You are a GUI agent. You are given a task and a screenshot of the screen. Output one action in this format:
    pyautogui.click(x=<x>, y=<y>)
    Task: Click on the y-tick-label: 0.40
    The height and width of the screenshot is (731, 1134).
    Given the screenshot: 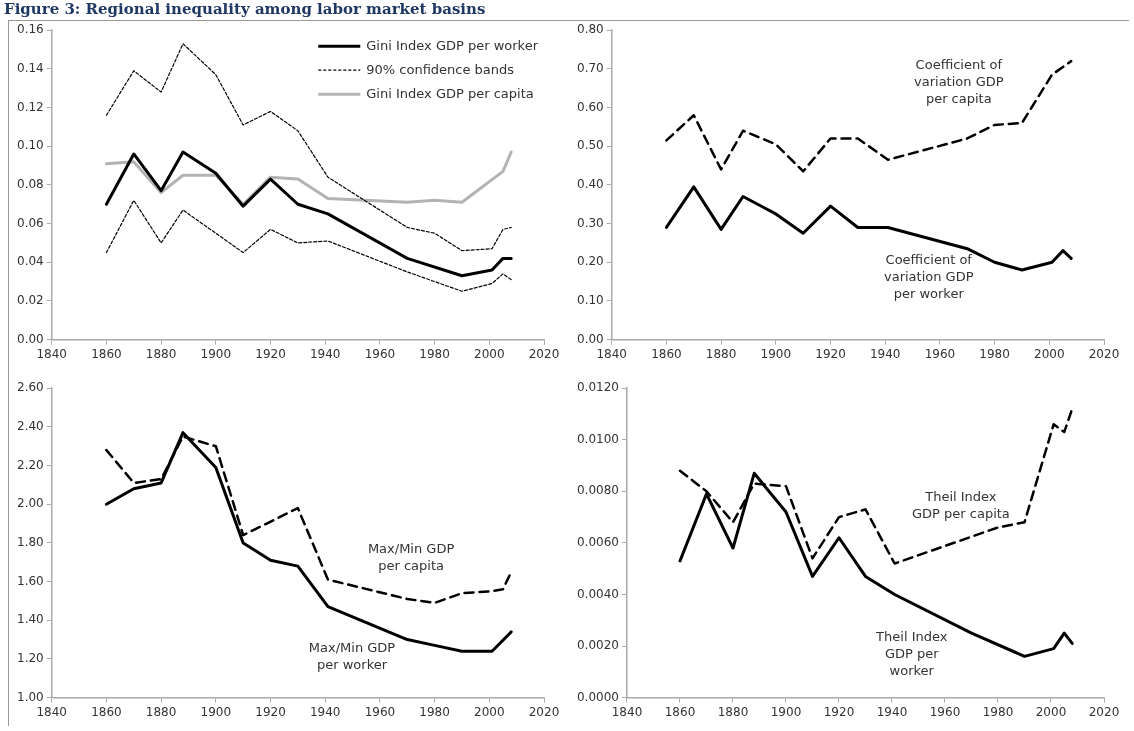 What is the action you would take?
    pyautogui.click(x=590, y=184)
    